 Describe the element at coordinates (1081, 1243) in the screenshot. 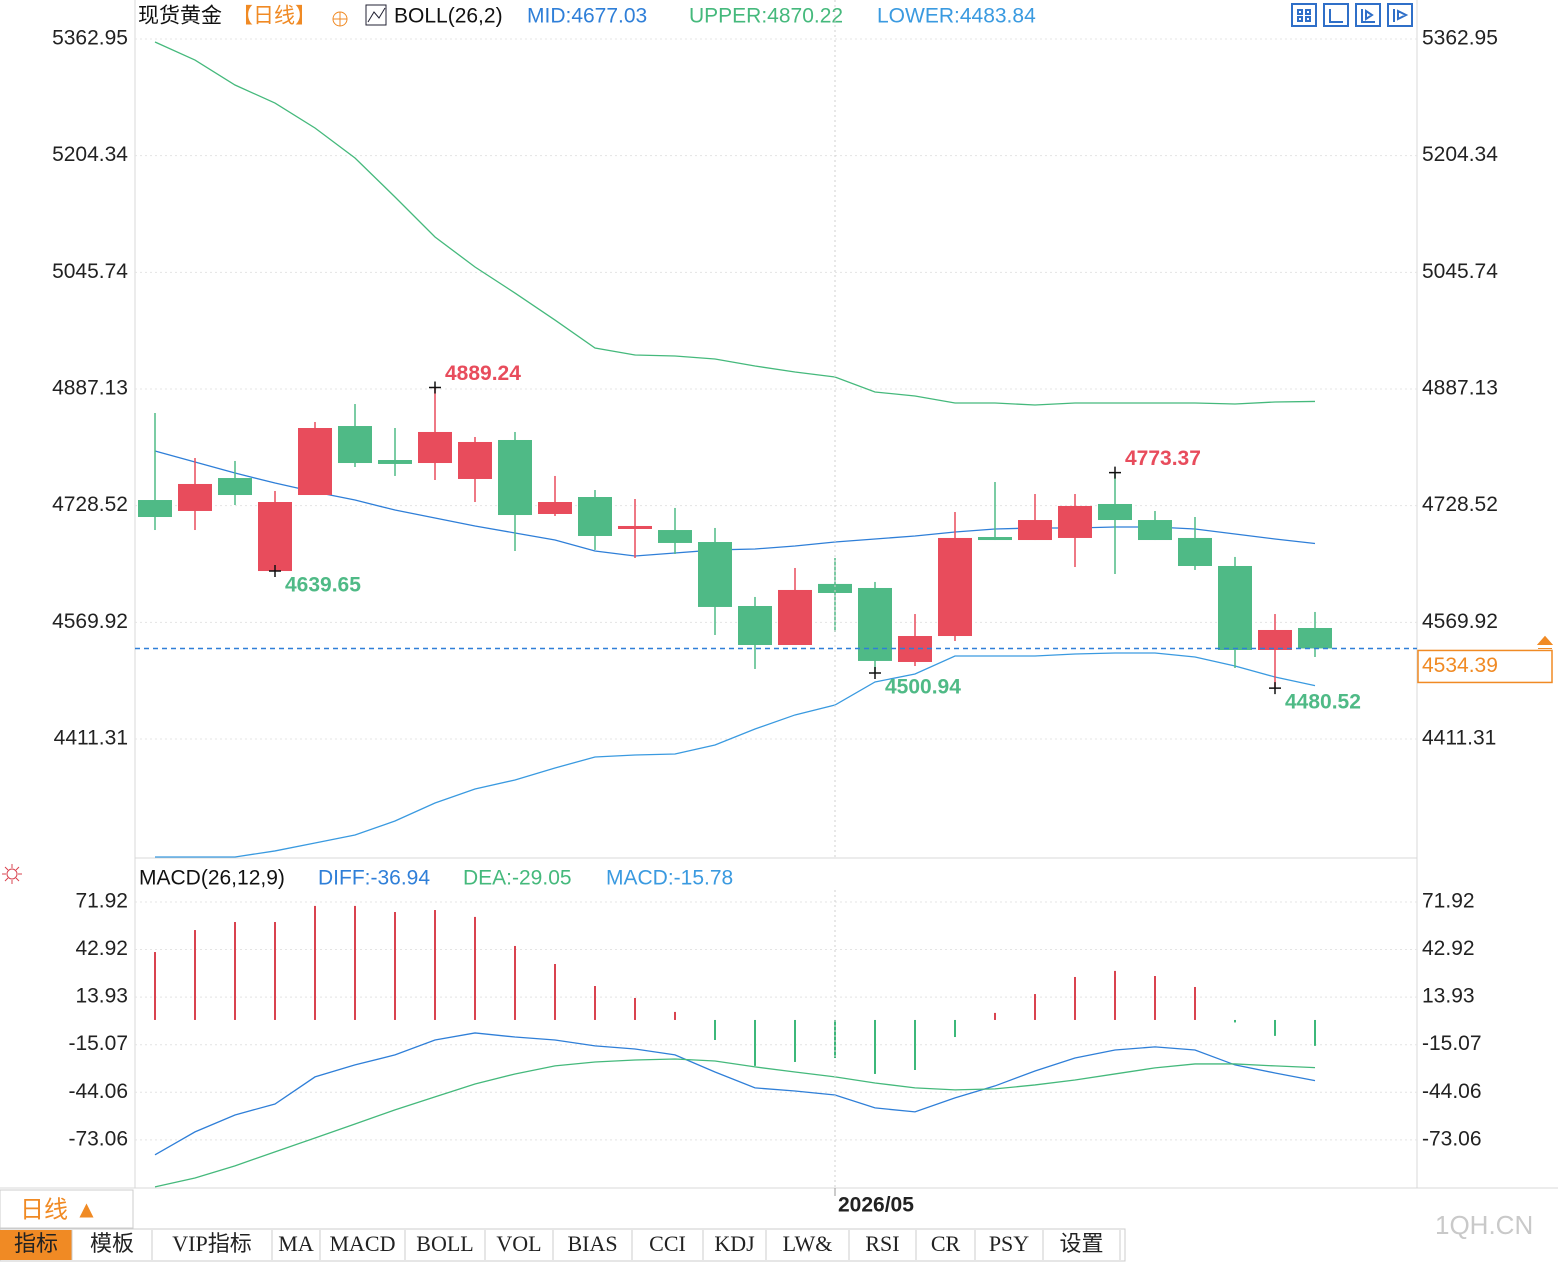

I see `toolbar-tab: 设置` at that location.